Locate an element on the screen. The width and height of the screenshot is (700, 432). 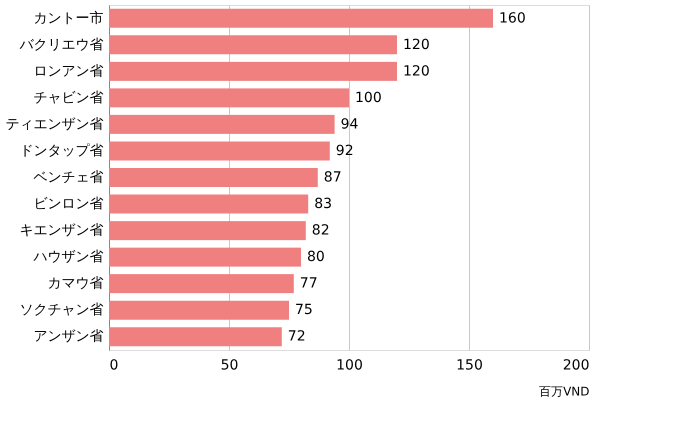
data-label: 92 is located at coordinates (345, 150).